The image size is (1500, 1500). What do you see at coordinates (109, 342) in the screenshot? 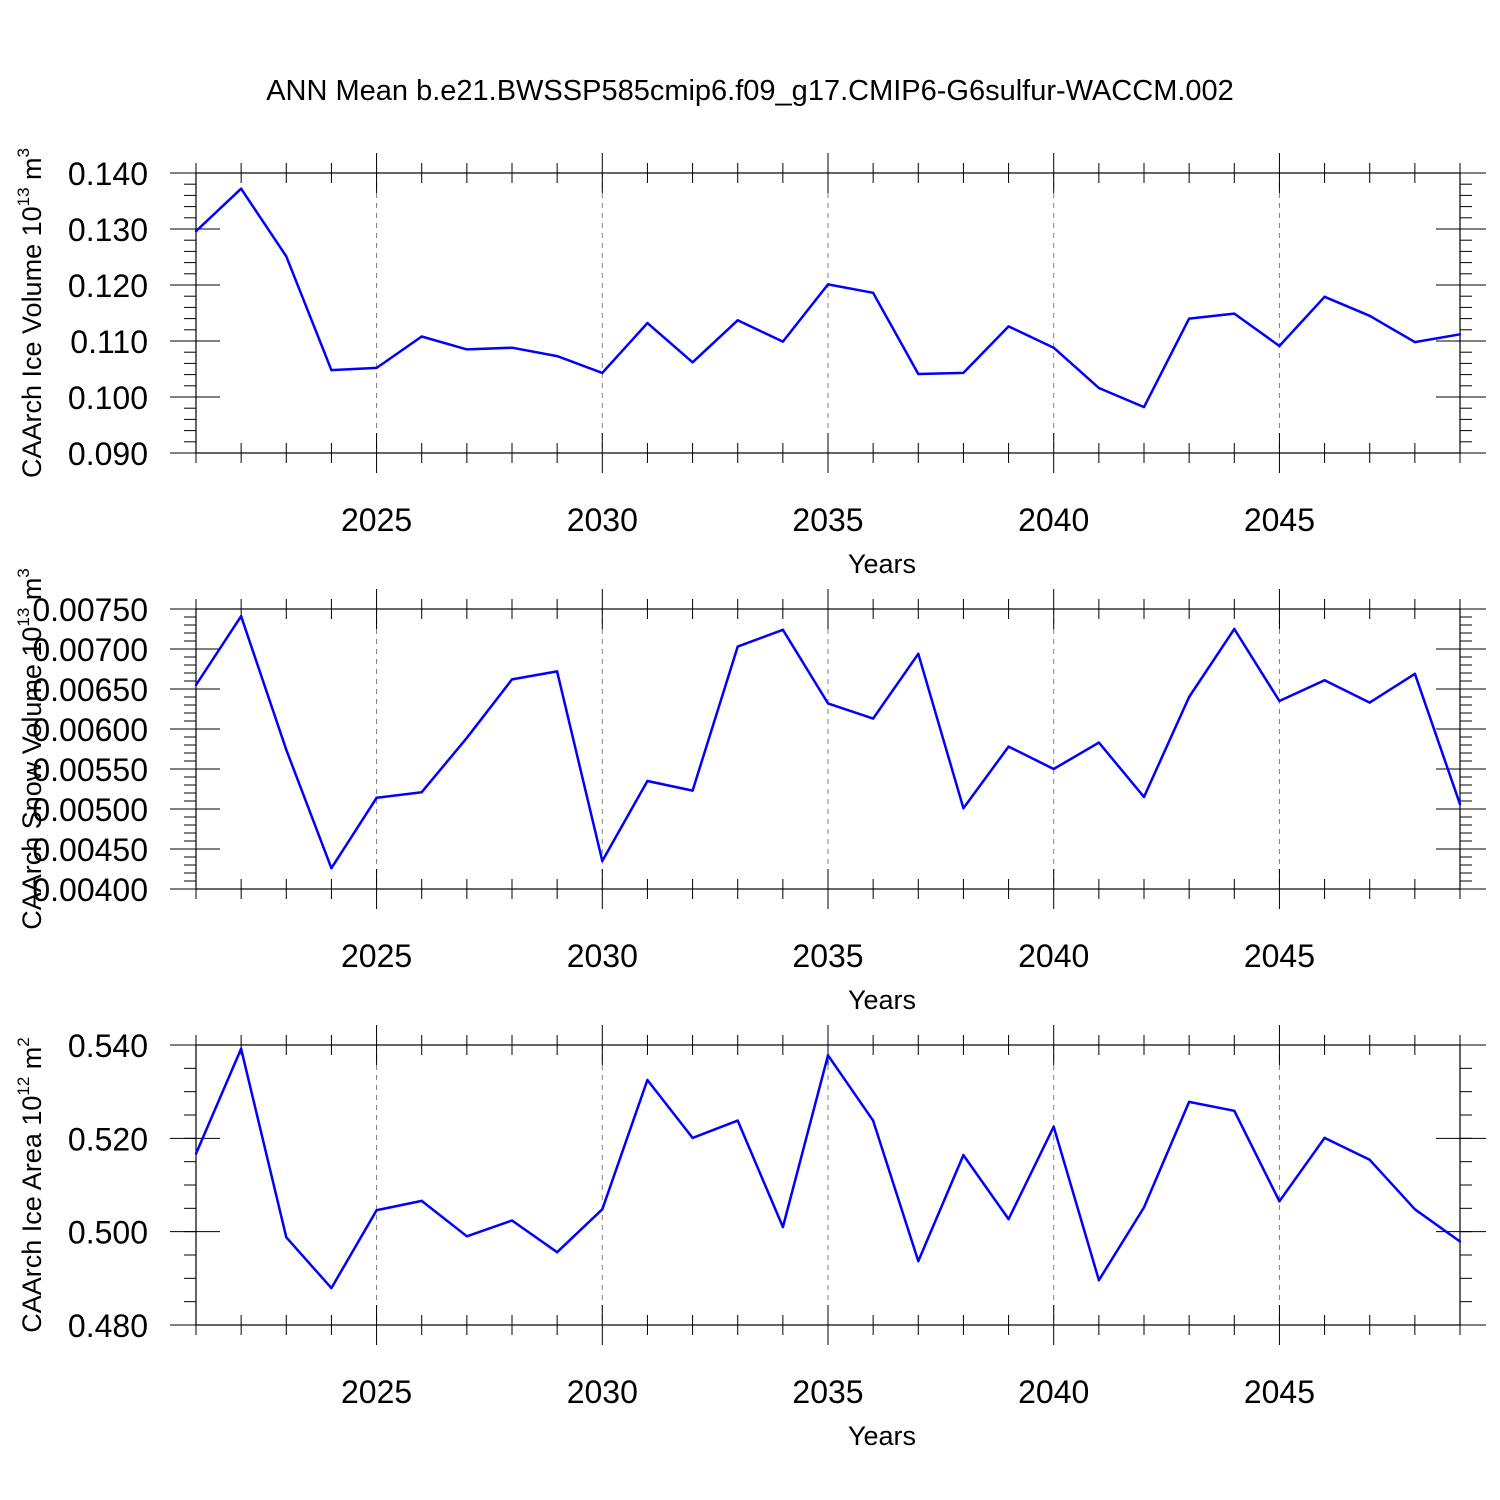
I see `y-tick-label: 0.110` at bounding box center [109, 342].